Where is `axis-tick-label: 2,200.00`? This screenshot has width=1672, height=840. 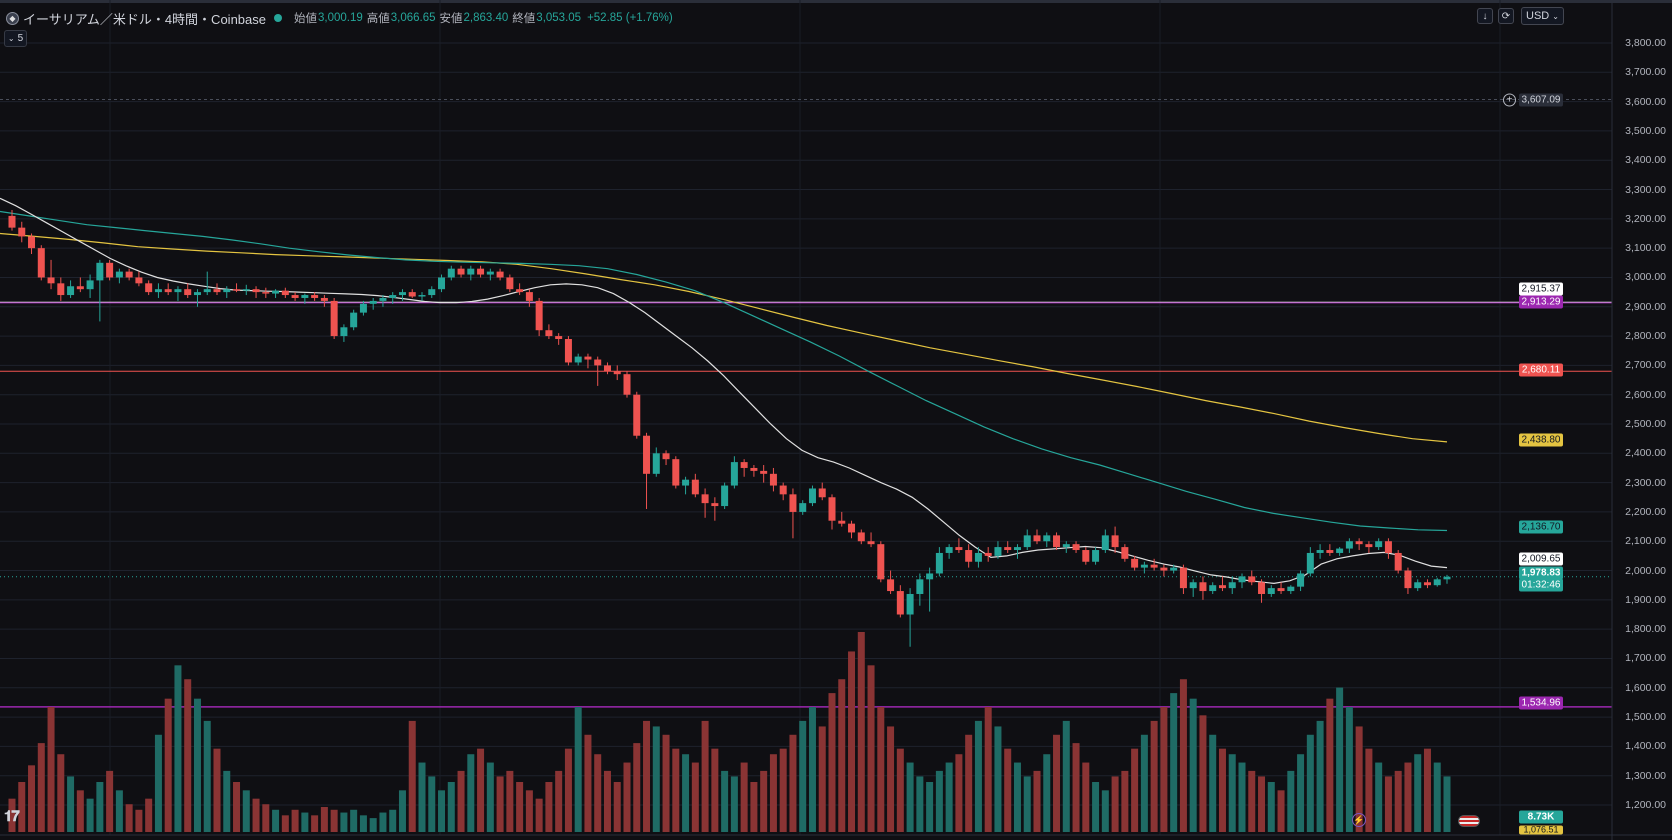
axis-tick-label: 2,200.00 is located at coordinates (1645, 511).